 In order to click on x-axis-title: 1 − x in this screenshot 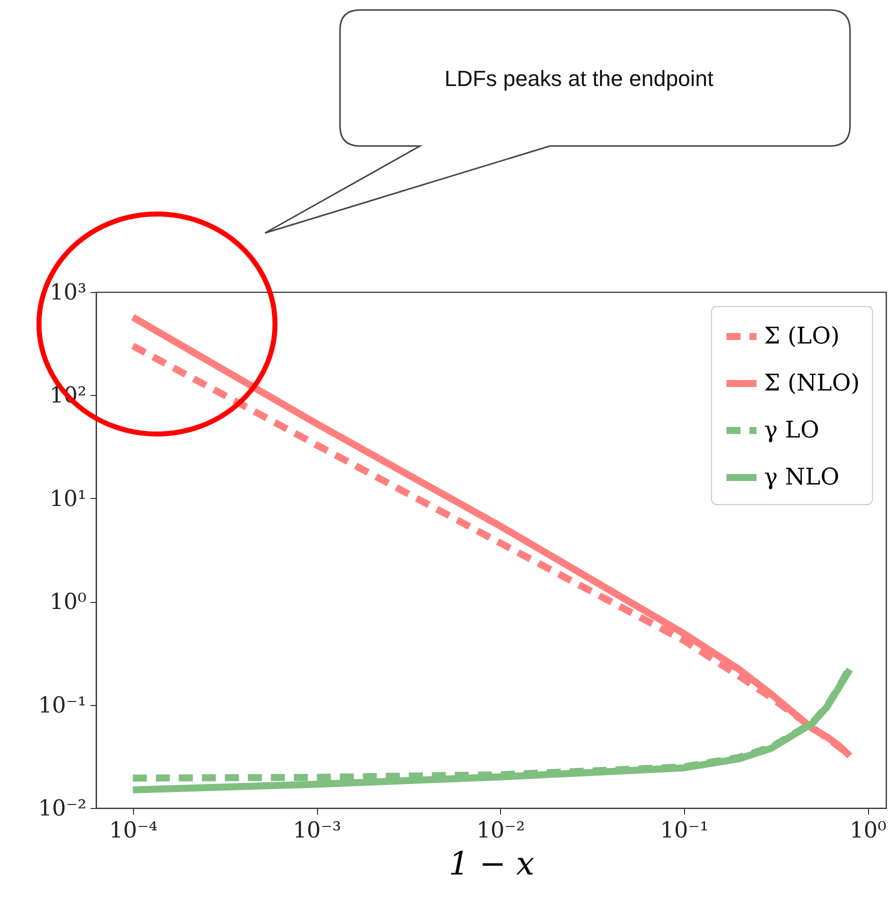, I will do `click(491, 863)`.